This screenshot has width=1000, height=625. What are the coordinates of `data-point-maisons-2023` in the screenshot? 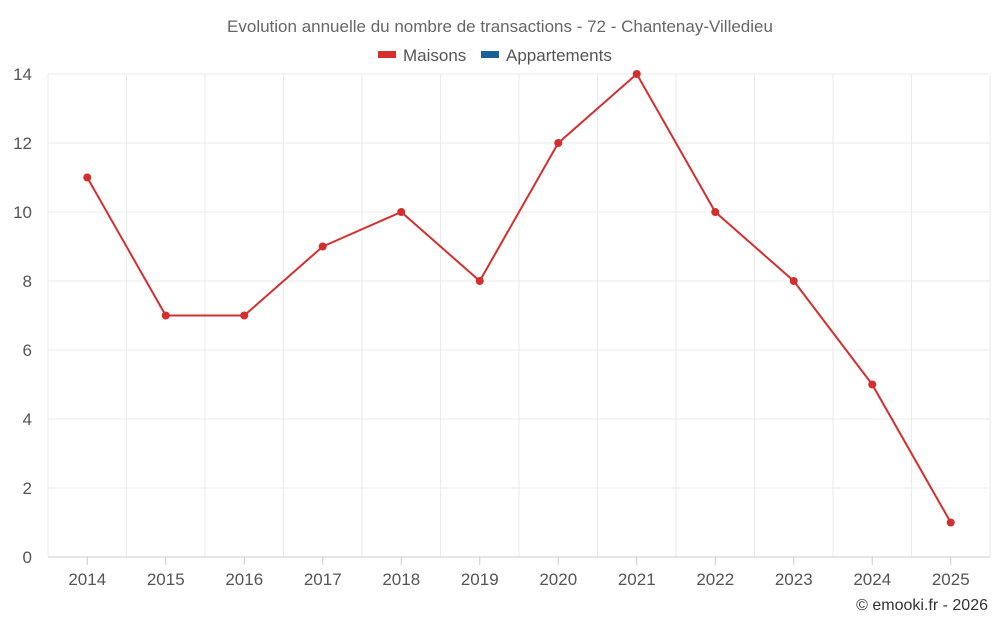 It's located at (793, 281).